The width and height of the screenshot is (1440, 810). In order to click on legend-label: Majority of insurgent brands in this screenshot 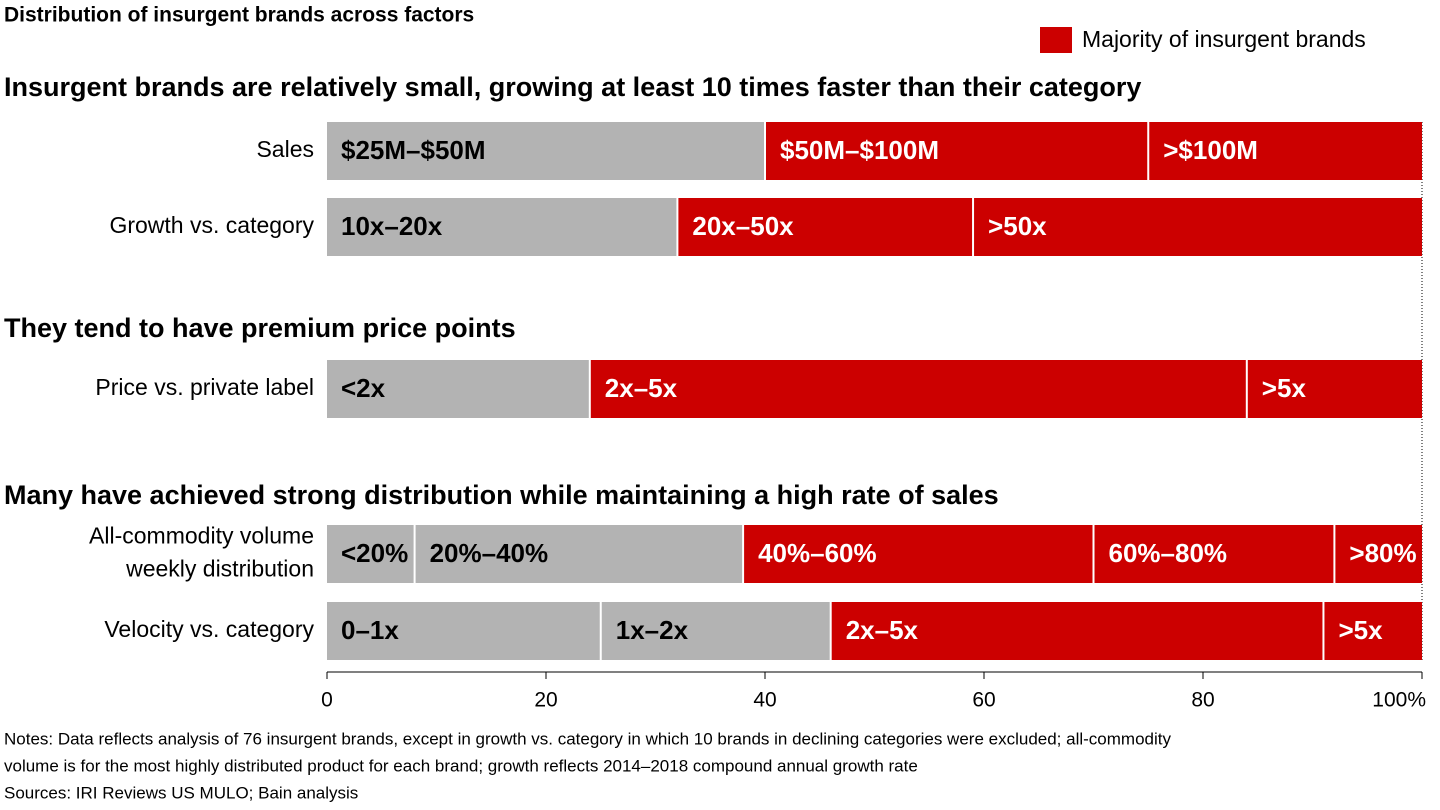, I will do `click(1224, 39)`.